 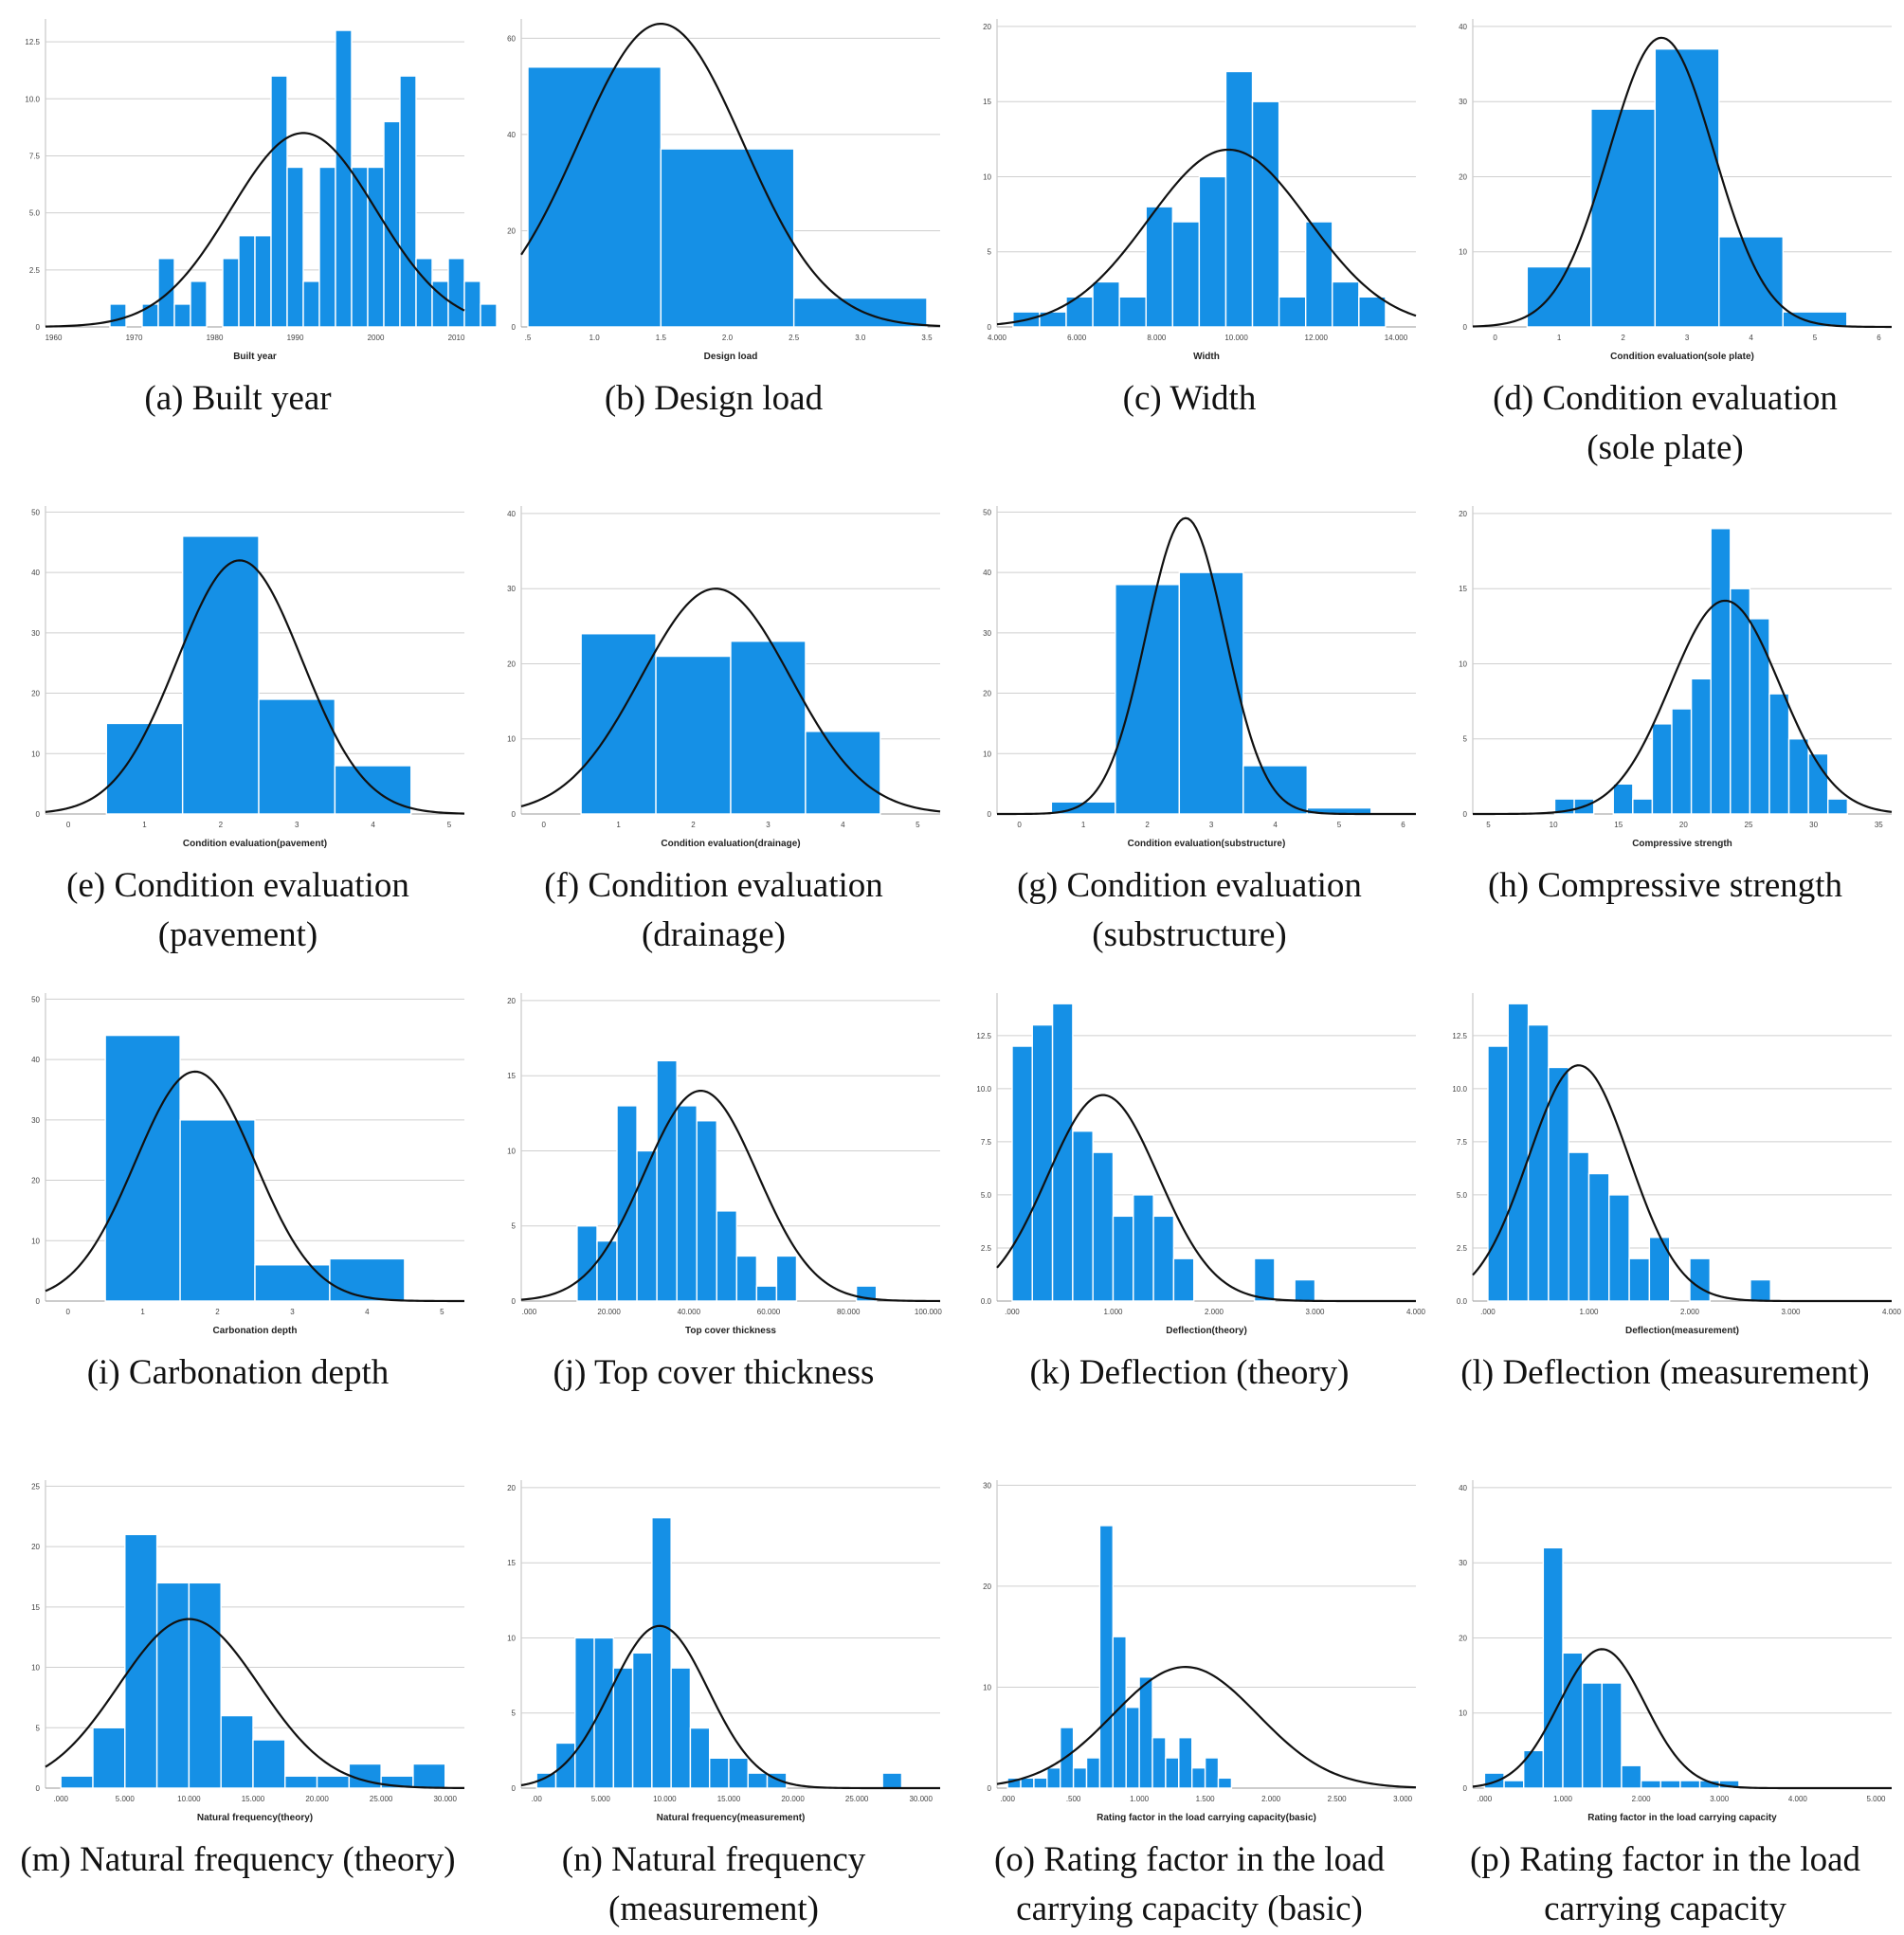 What do you see at coordinates (54, 338) in the screenshot?
I see `x-tick-label: 1960` at bounding box center [54, 338].